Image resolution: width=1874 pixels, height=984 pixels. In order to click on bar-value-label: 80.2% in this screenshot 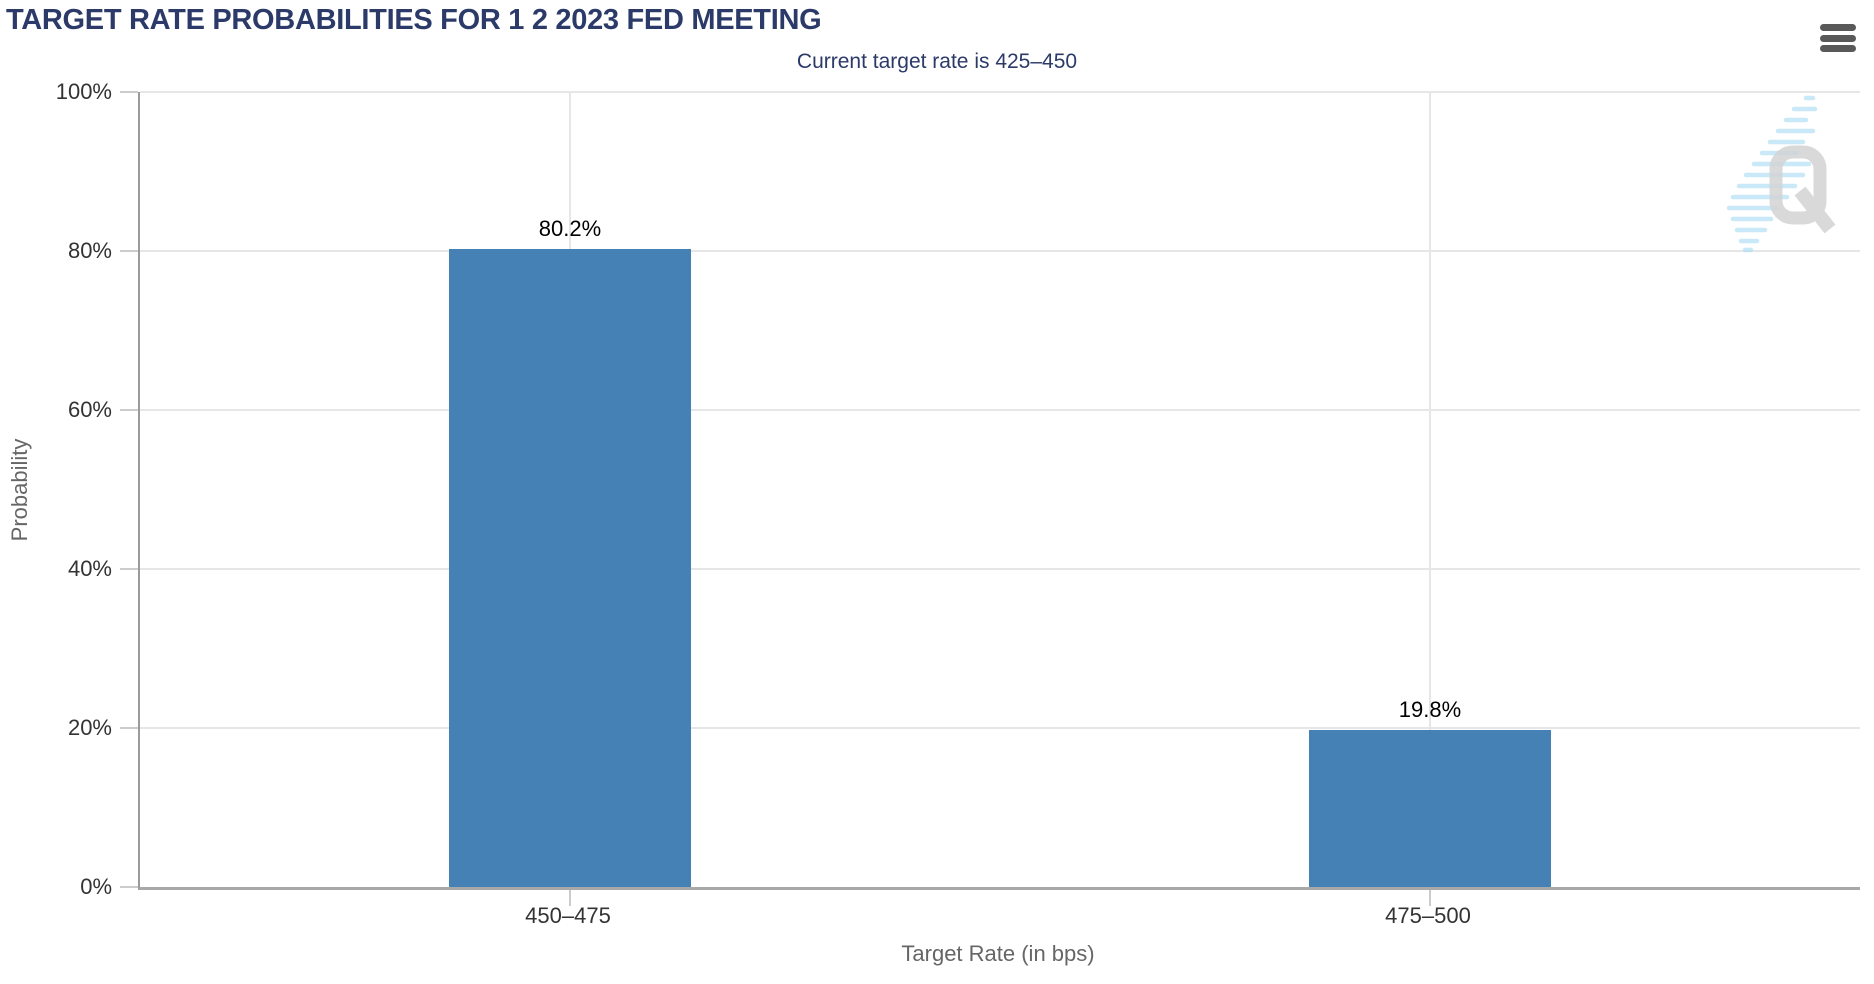, I will do `click(570, 229)`.